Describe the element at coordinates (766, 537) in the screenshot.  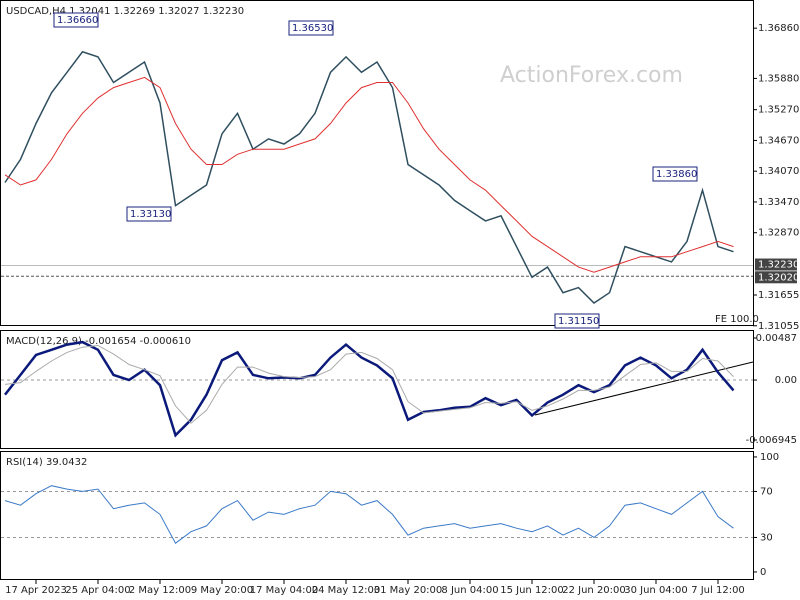
I see `y-tick-label: 30` at that location.